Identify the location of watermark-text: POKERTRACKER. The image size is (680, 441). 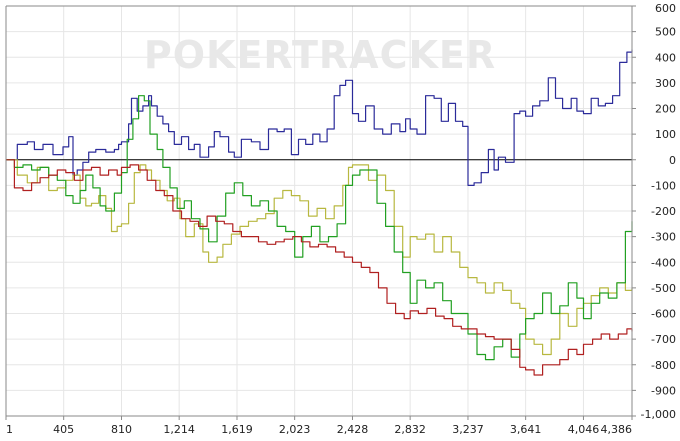
(320, 55).